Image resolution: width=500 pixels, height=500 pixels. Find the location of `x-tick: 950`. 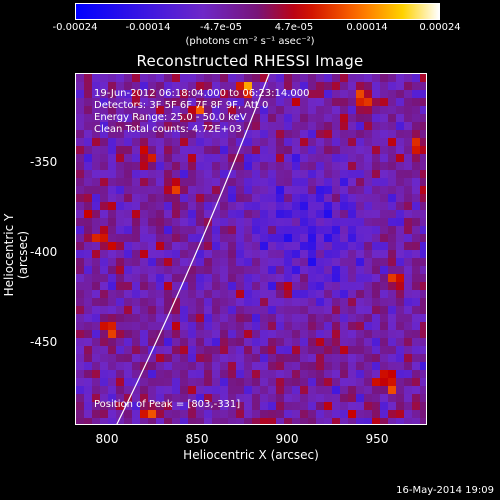

x-tick: 950 is located at coordinates (377, 439).